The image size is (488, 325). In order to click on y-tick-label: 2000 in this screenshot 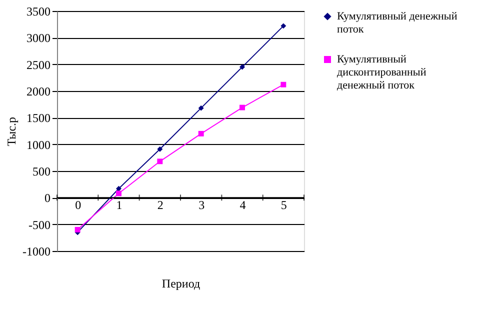, I will do `click(38, 91)`.